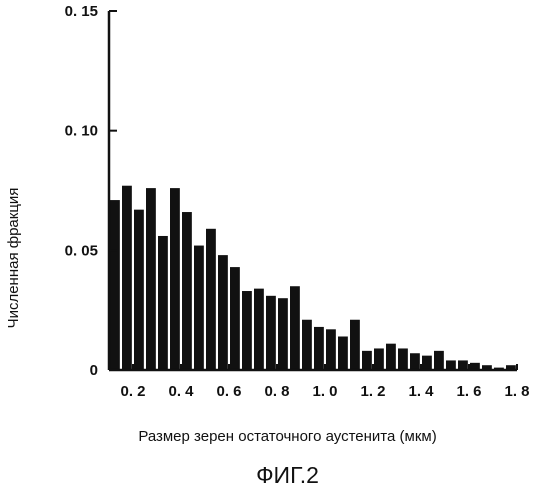 The width and height of the screenshot is (535, 500). I want to click on x-tick-label: 0. 4, so click(181, 391).